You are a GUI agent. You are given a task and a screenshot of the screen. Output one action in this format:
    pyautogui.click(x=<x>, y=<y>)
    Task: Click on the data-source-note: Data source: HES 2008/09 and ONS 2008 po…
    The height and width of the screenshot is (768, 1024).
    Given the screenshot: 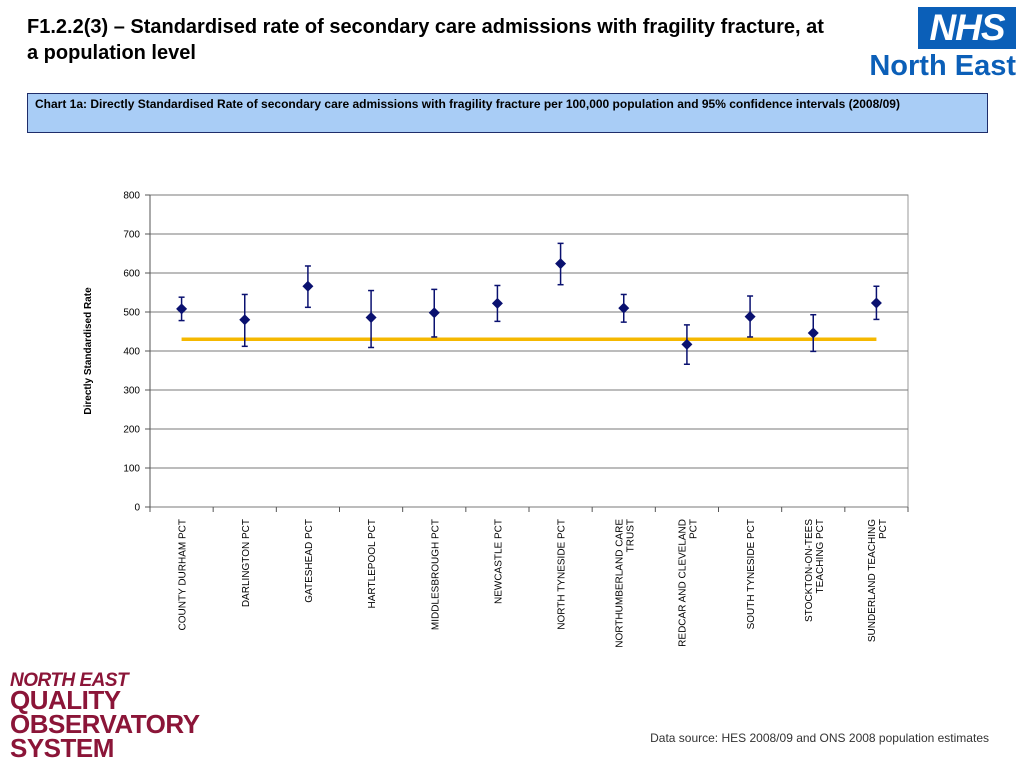 What is the action you would take?
    pyautogui.click(x=819, y=738)
    